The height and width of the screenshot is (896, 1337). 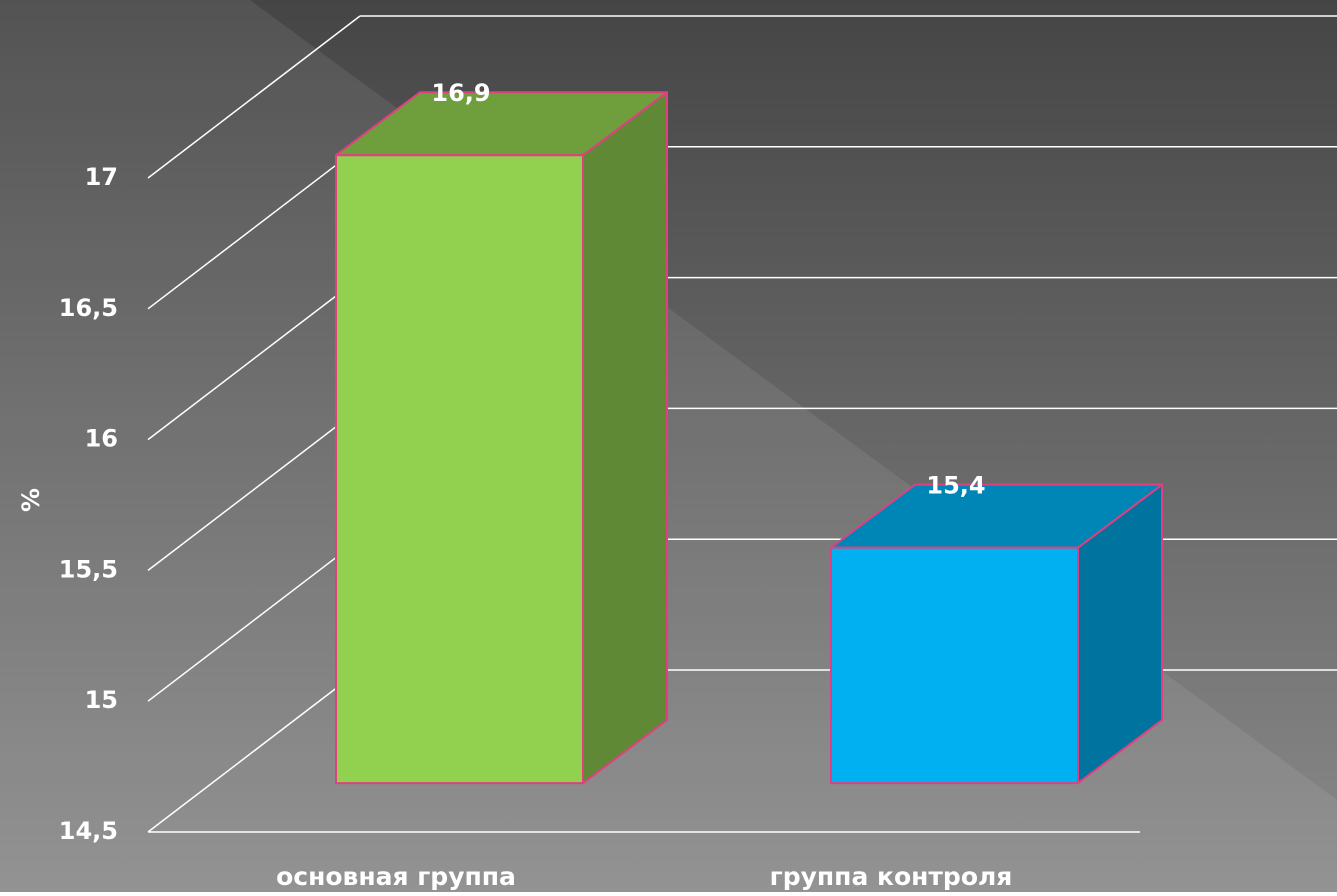 What do you see at coordinates (88, 569) in the screenshot?
I see `y-tick-label: 15,5` at bounding box center [88, 569].